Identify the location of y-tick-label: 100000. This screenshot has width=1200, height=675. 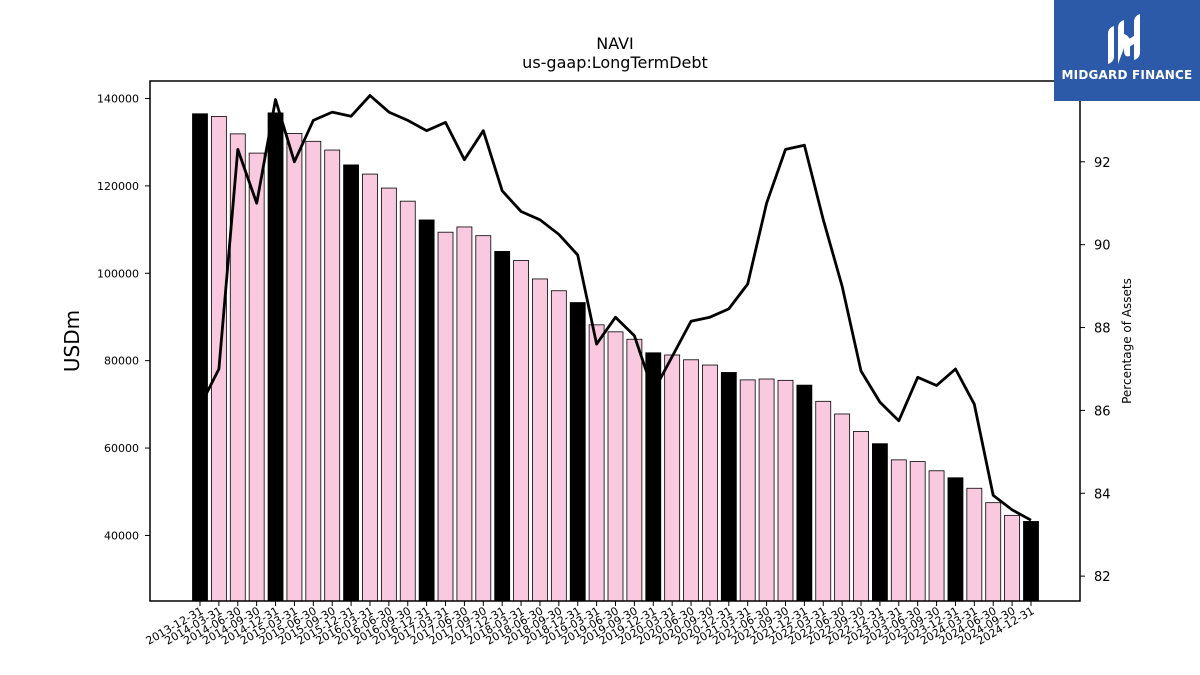
(118, 273).